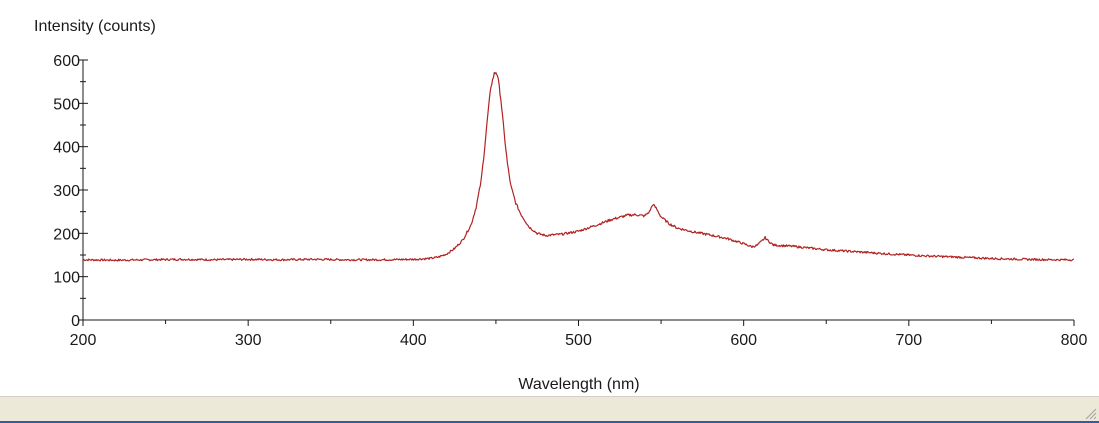 This screenshot has height=423, width=1099. Describe the element at coordinates (66, 148) in the screenshot. I see `y-tick-label: 400` at that location.